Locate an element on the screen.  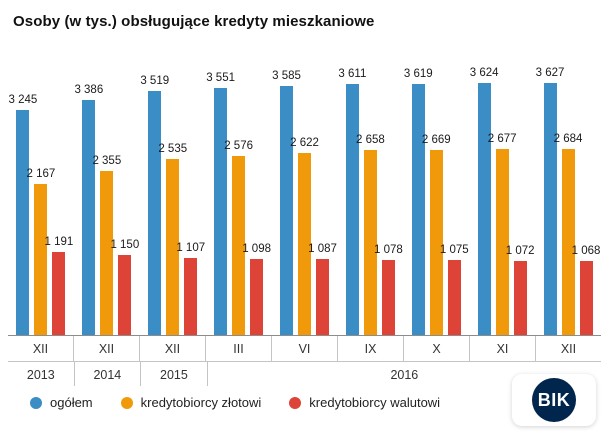
bar-group: 3 611 2 658 1 078 is located at coordinates (370, 192).